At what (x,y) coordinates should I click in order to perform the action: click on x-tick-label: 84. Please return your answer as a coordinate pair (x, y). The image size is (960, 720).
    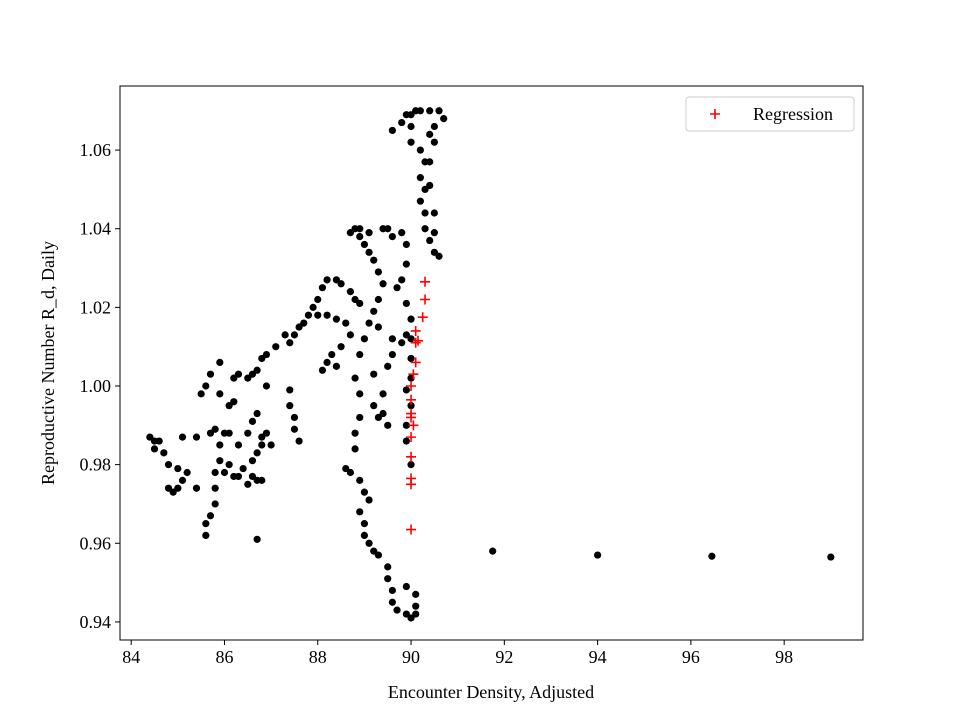
    Looking at the image, I should click on (131, 657).